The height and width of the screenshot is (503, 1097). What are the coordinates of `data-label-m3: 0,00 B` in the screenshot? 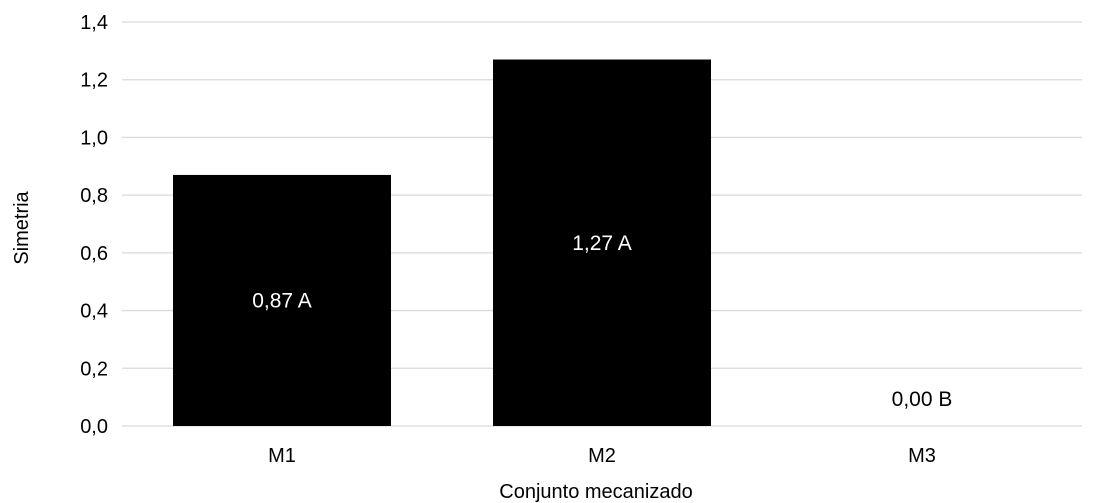 It's located at (922, 399).